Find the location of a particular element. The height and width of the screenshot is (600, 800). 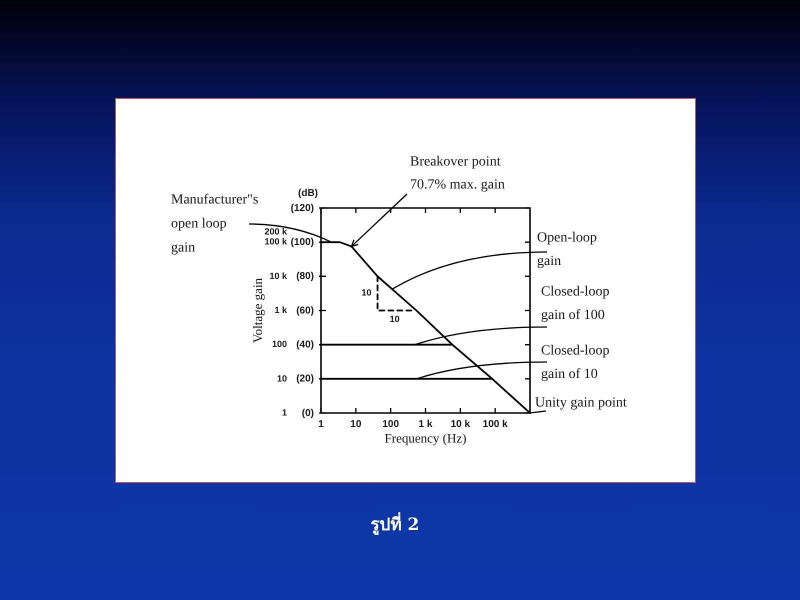

x-tick-label: 100 k is located at coordinates (495, 424).